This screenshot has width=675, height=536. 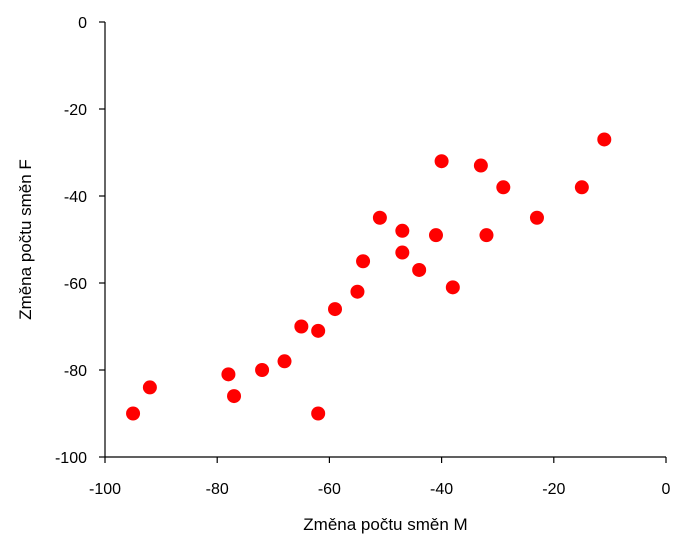 What do you see at coordinates (75, 371) in the screenshot?
I see `y-tick-label: -80` at bounding box center [75, 371].